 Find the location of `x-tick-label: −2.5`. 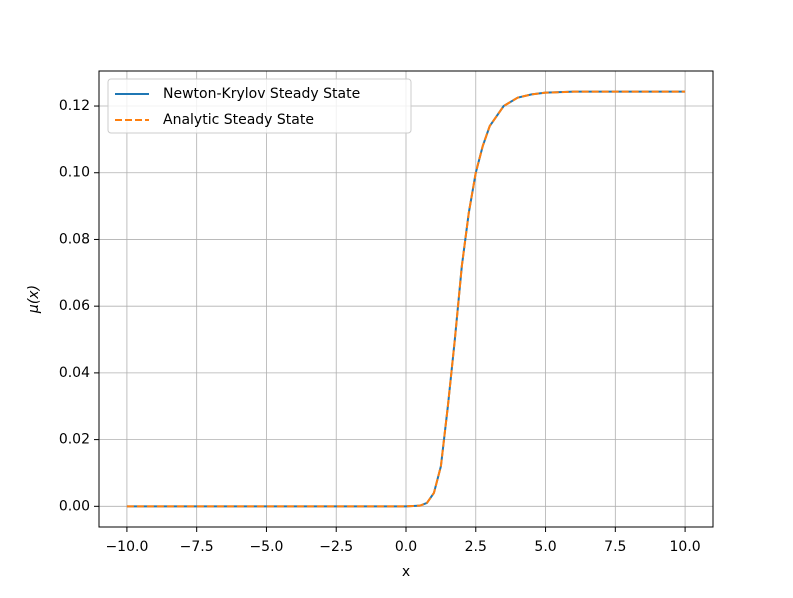

x-tick-label: −2.5 is located at coordinates (336, 547).